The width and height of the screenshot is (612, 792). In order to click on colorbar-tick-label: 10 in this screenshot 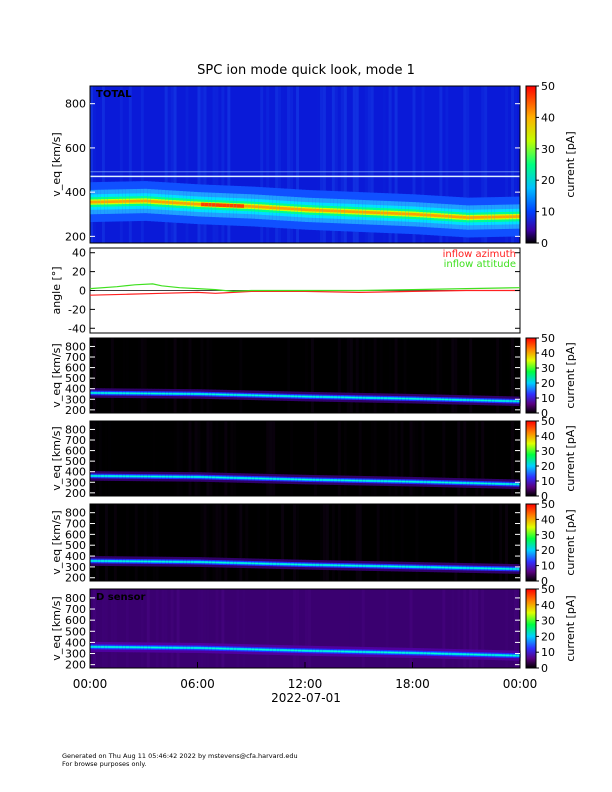, I will do `click(548, 481)`.